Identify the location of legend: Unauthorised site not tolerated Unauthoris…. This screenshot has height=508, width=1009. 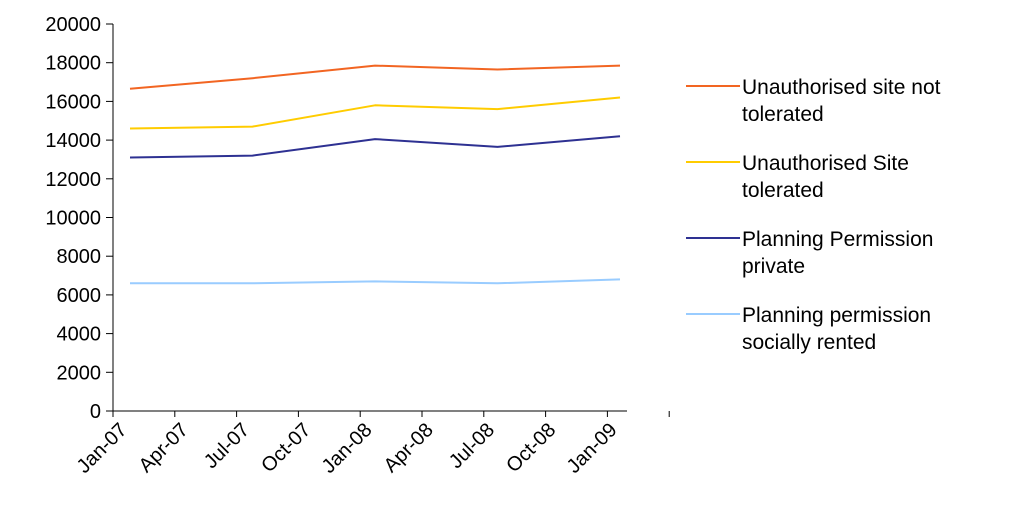
(813, 215).